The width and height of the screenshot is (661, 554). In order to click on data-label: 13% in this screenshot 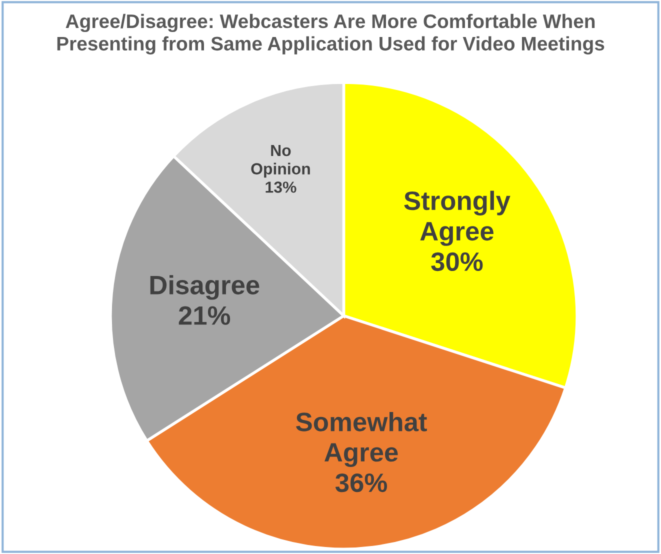, I will do `click(281, 187)`.